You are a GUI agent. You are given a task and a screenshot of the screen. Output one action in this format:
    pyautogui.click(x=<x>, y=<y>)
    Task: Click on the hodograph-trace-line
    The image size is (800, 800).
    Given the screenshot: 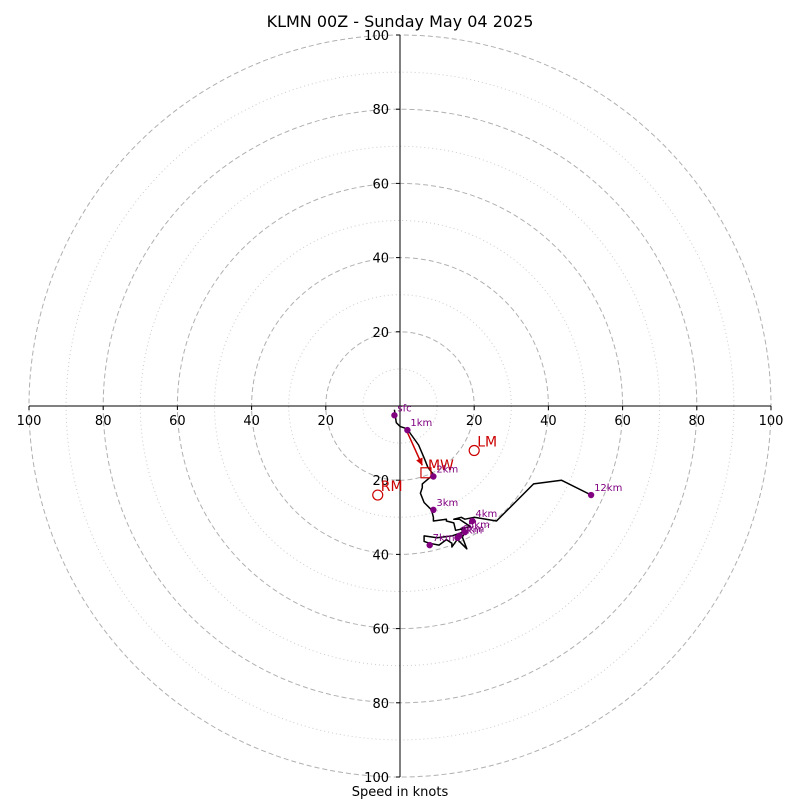 What is the action you would take?
    pyautogui.click(x=492, y=479)
    